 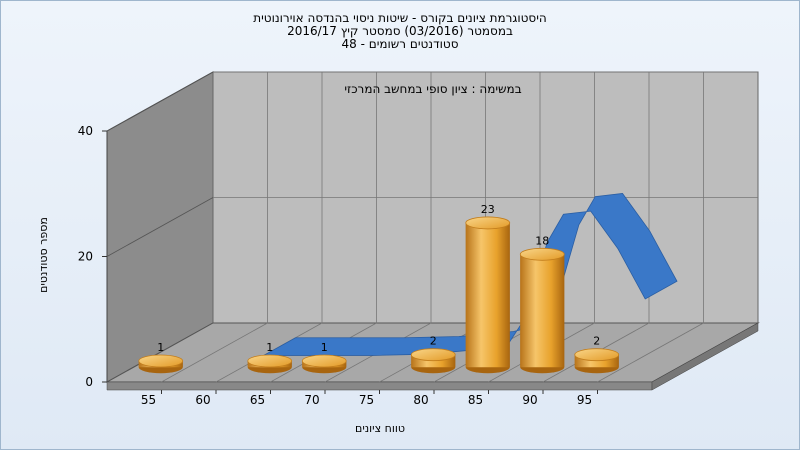 I want to click on x-tick-label: 75, so click(x=366, y=400).